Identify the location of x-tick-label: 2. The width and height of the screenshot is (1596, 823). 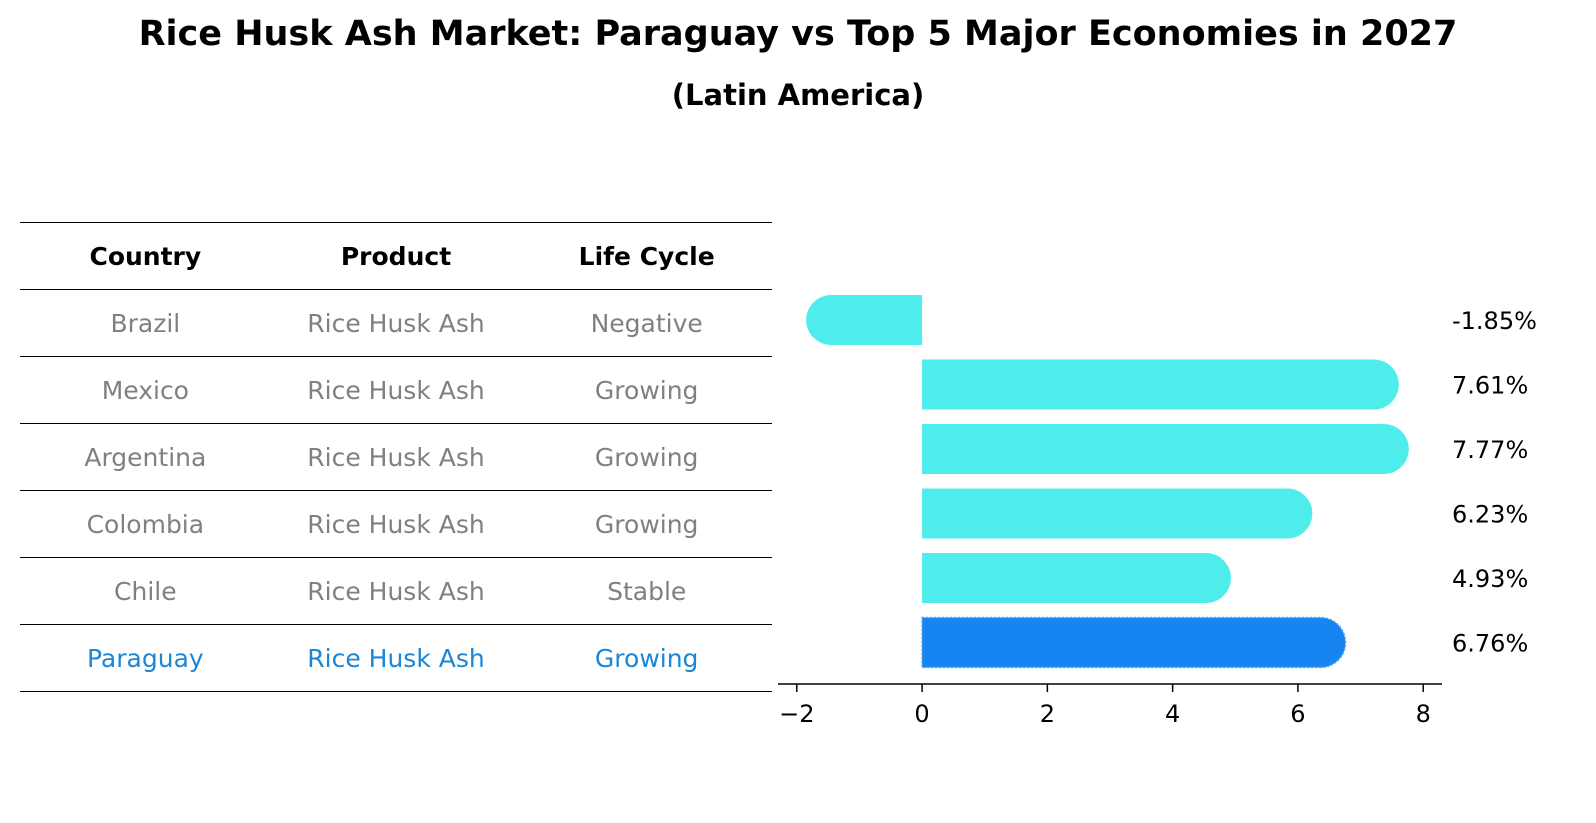
(1047, 714).